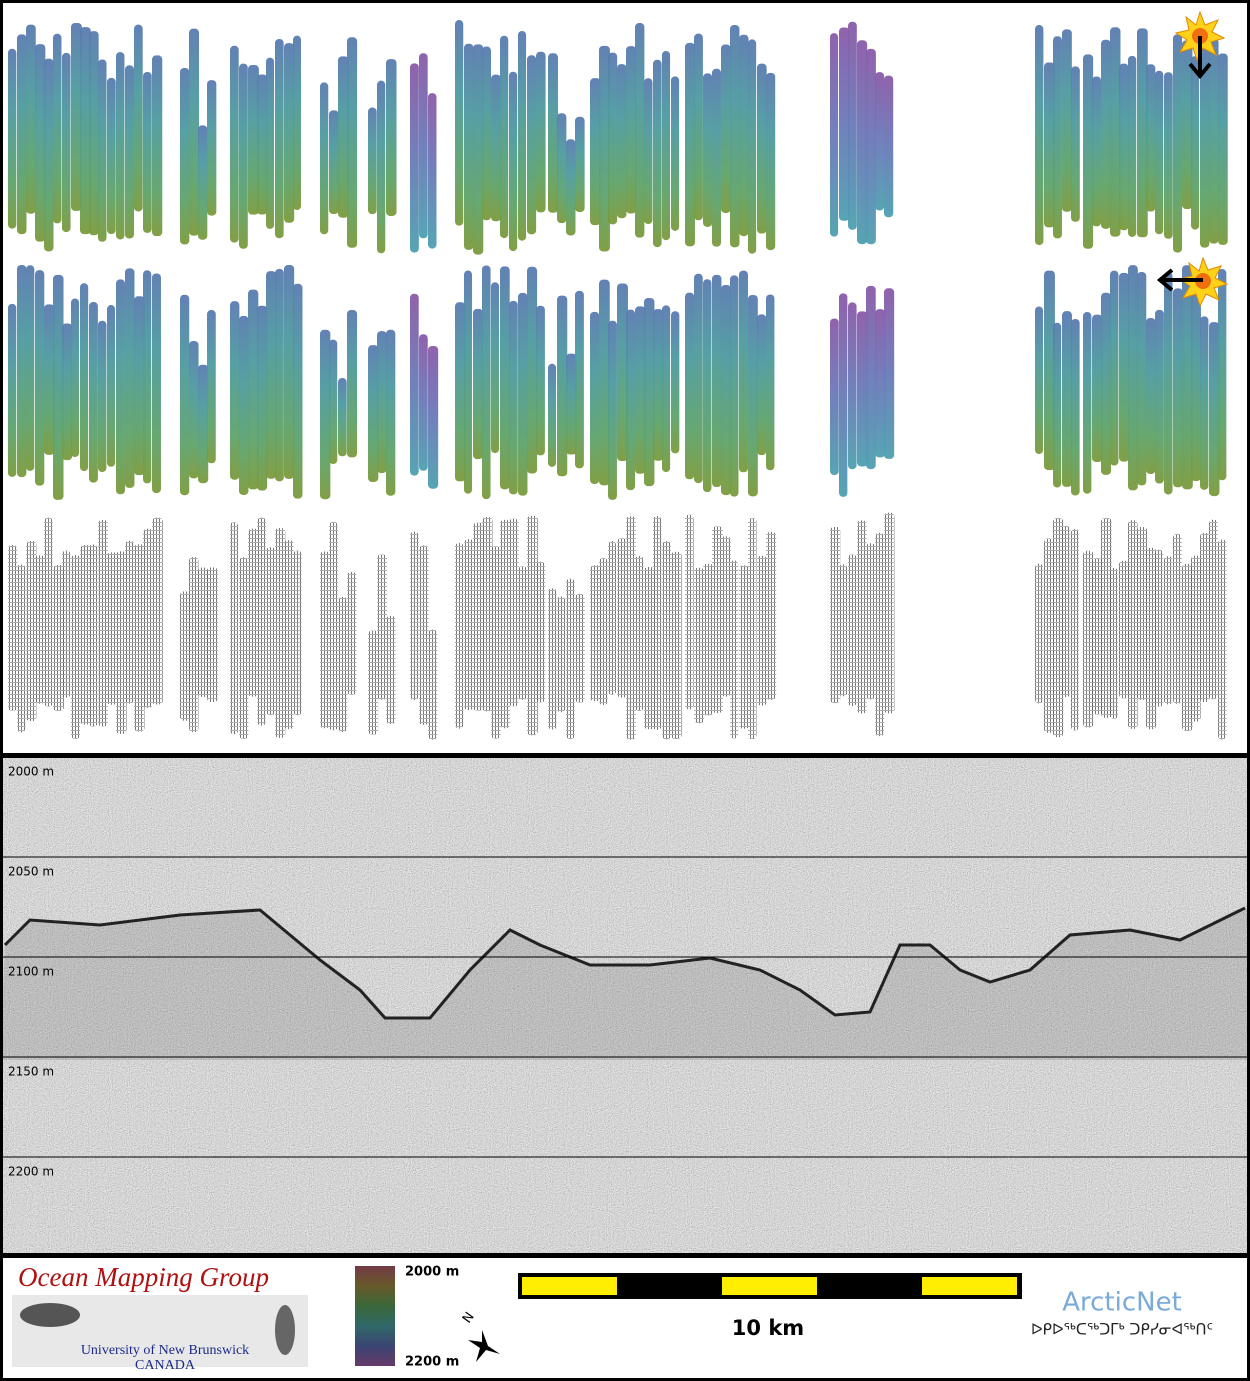 The height and width of the screenshot is (1381, 1250). Describe the element at coordinates (624, 963) in the screenshot. I see `seafloor-reflector` at that location.